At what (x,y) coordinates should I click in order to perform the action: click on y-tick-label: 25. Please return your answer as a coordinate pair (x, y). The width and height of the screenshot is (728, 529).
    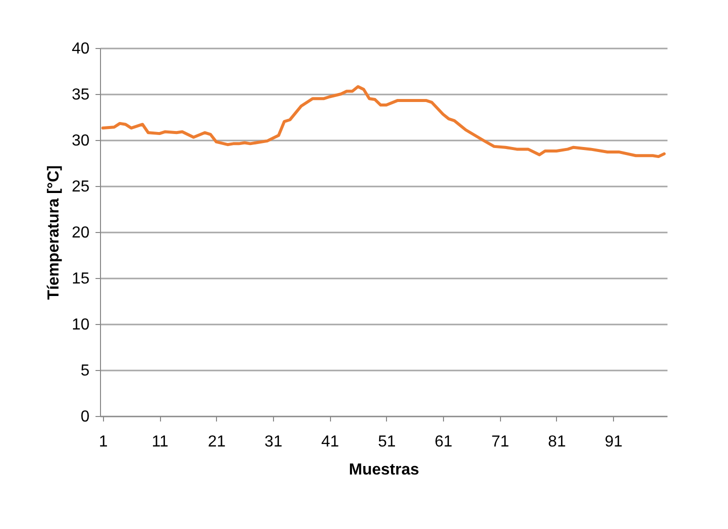
    Looking at the image, I should click on (81, 187).